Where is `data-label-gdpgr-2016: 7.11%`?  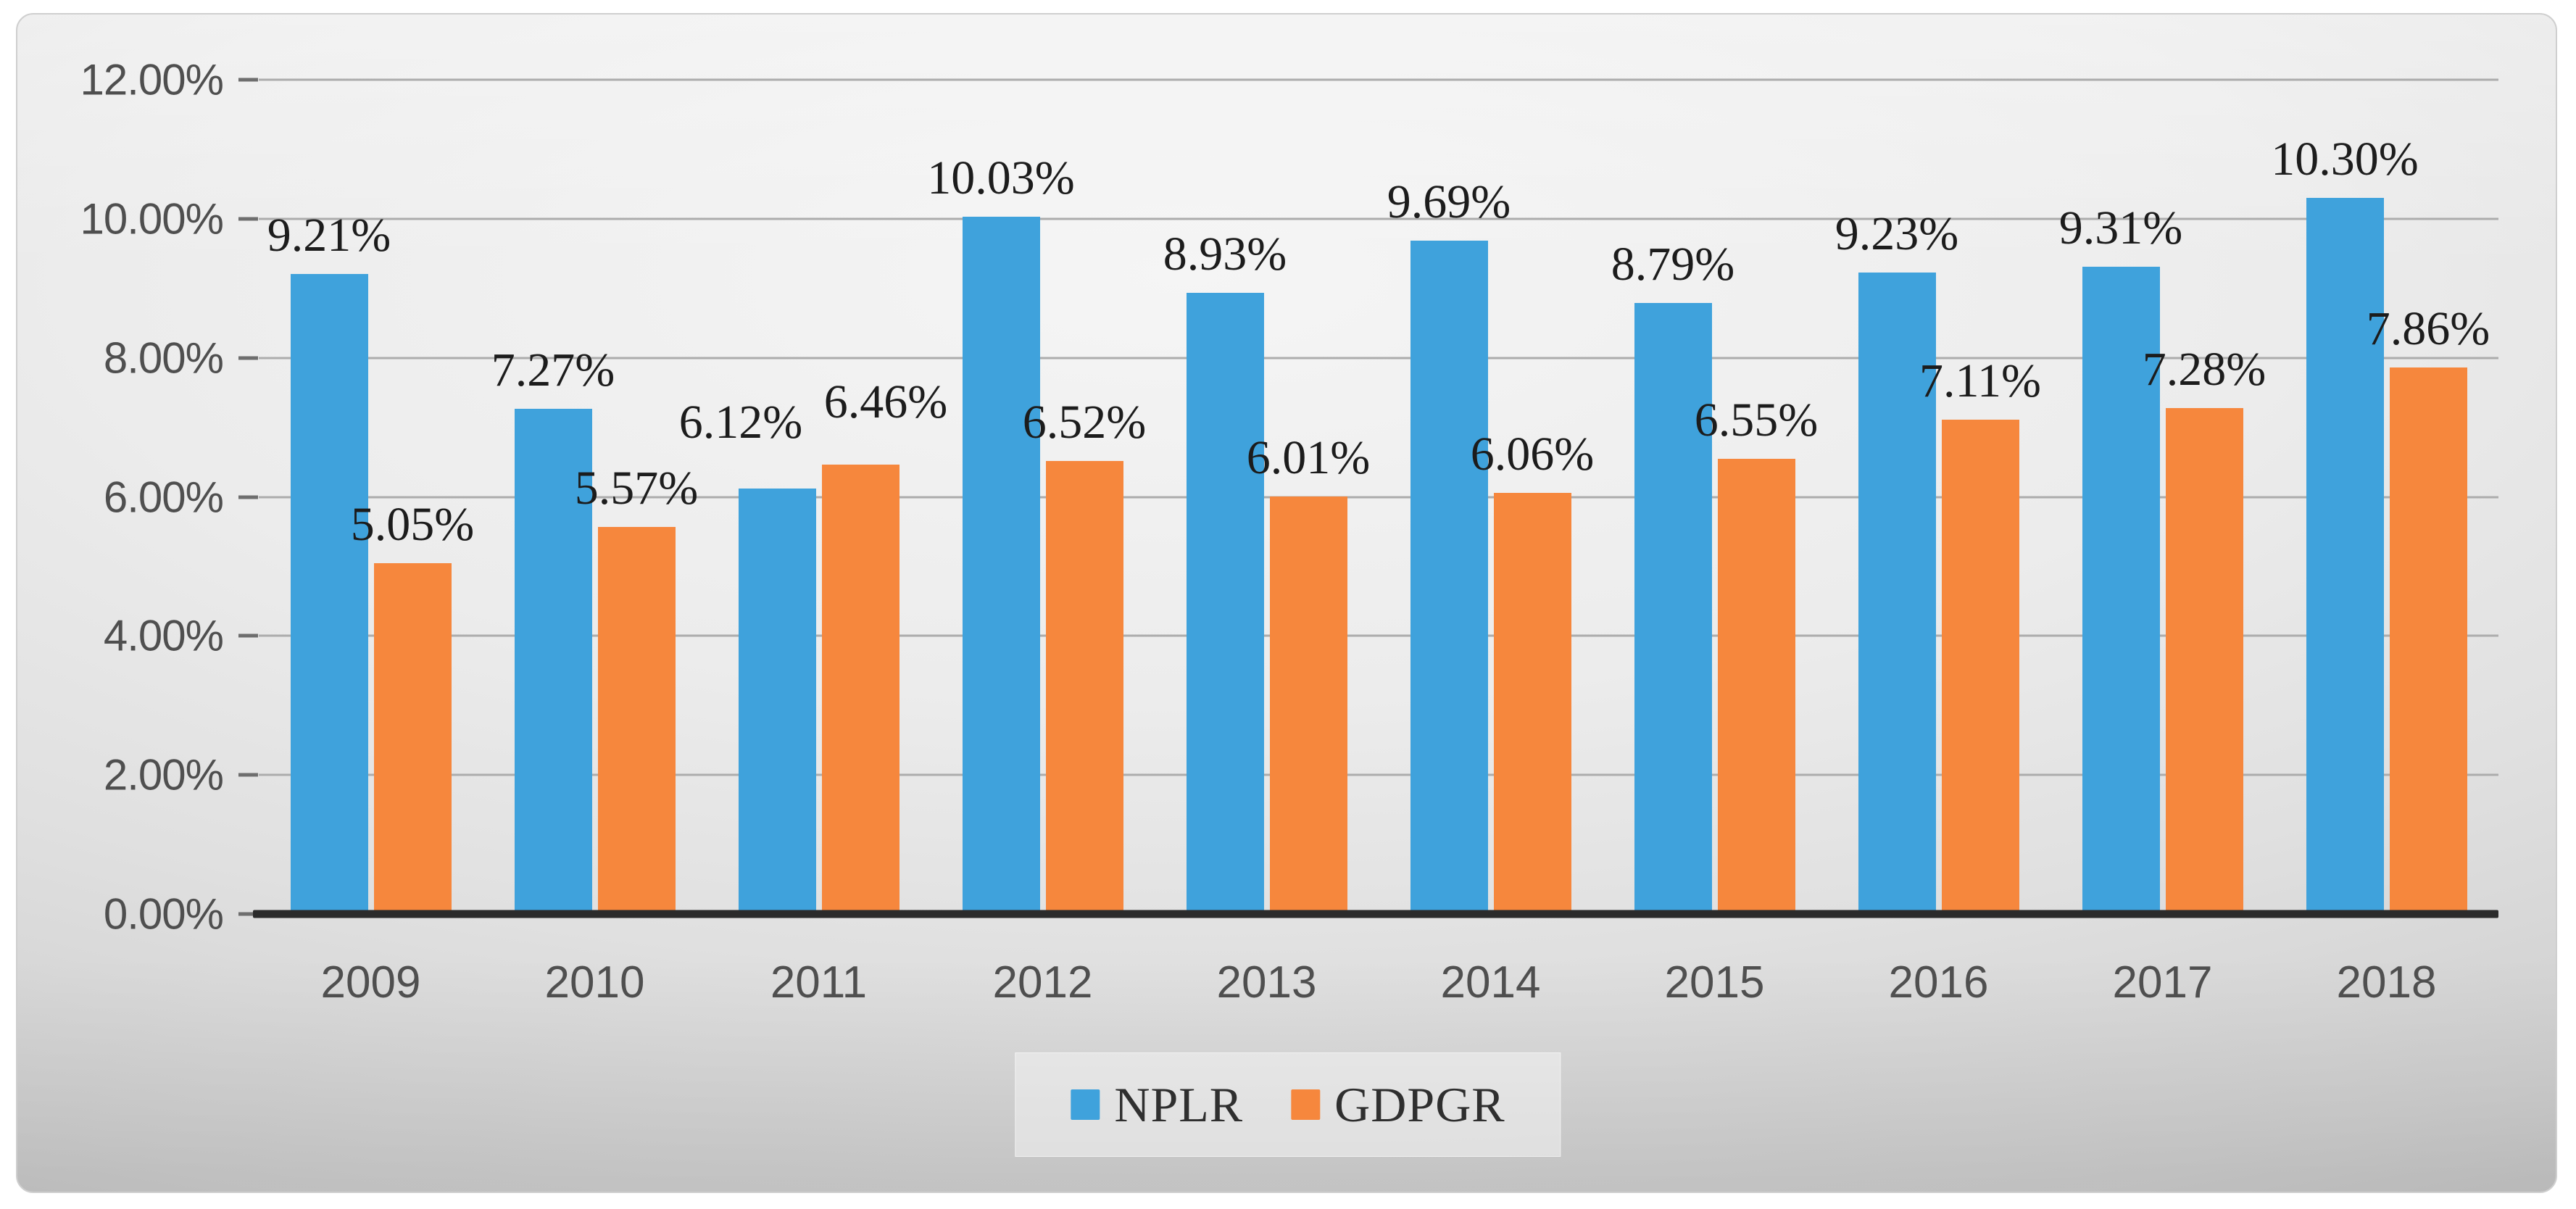 data-label-gdpgr-2016: 7.11% is located at coordinates (1980, 381).